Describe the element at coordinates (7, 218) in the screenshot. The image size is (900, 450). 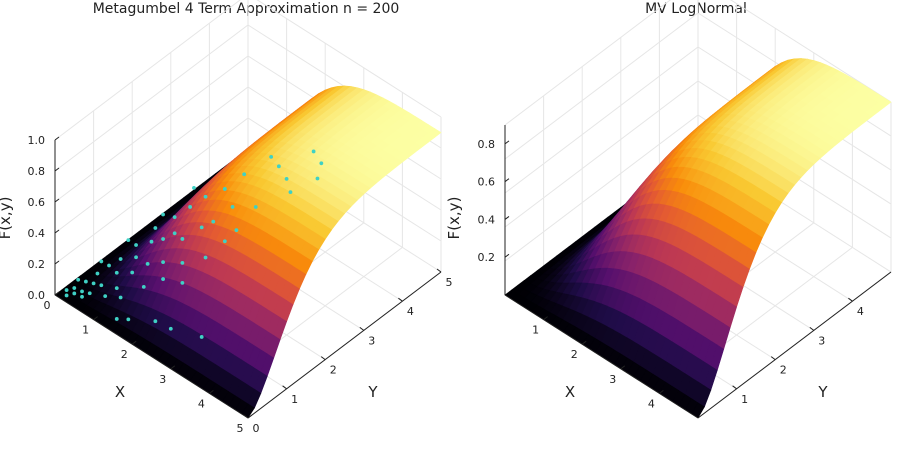
I see `left-z-axis-label: F(x,y)` at that location.